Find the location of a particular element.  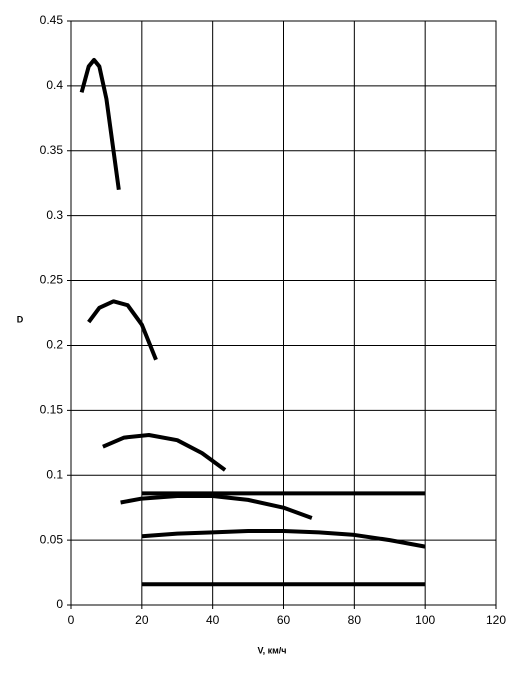

x-tick-label: 60 is located at coordinates (284, 620).